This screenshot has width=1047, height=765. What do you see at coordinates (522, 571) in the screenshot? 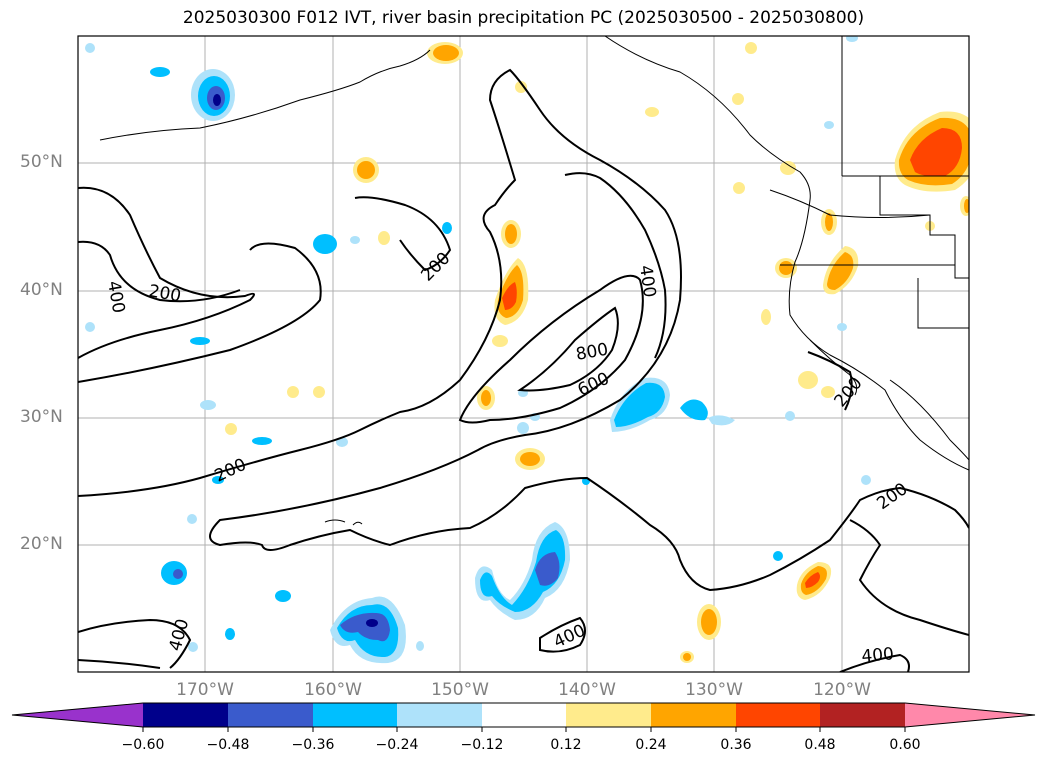
I see `neg-blob-central-south` at bounding box center [522, 571].